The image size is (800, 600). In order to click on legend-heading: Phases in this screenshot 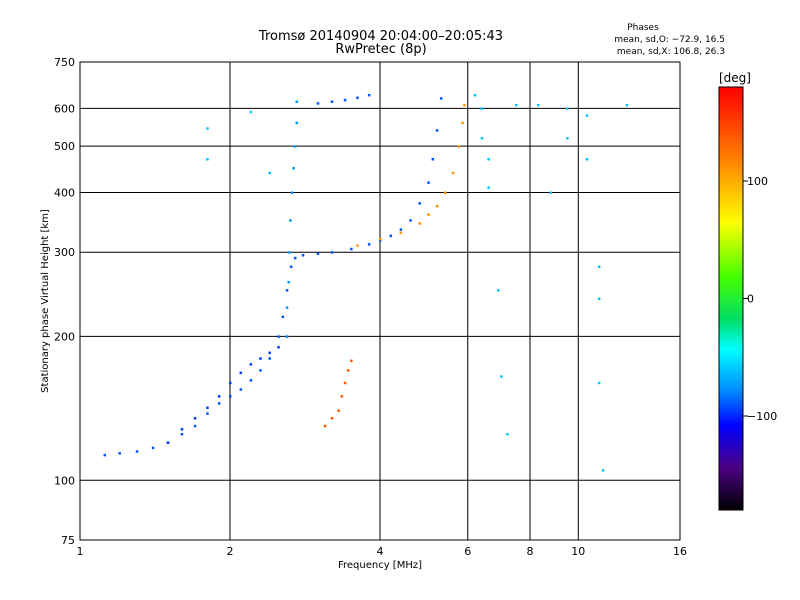, I will do `click(643, 28)`.